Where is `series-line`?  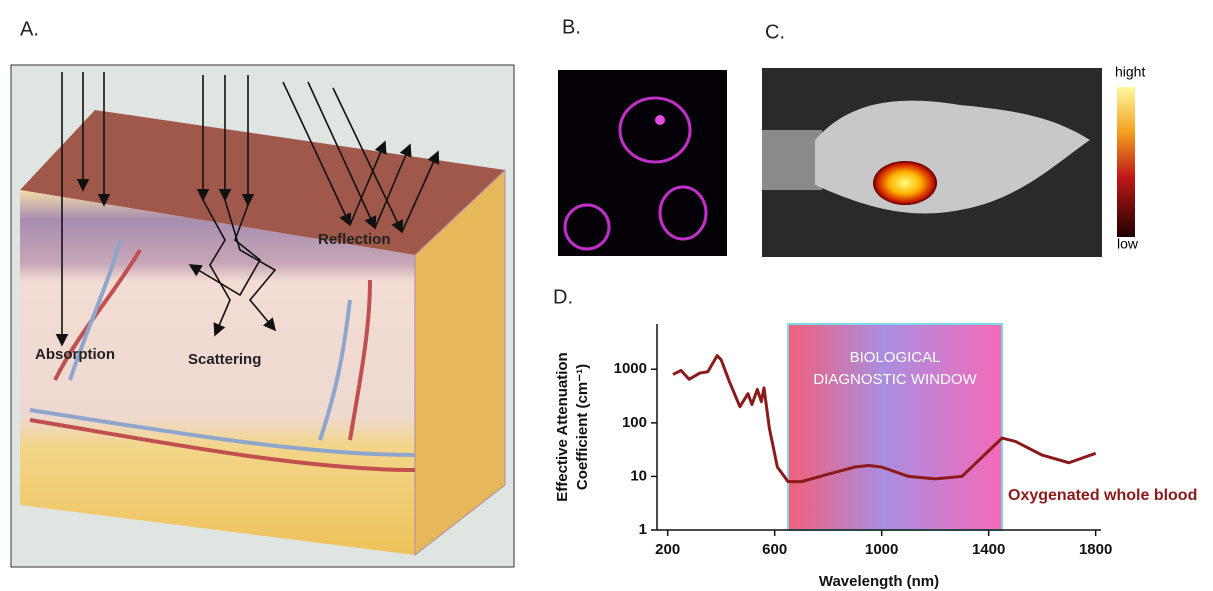
series-line is located at coordinates (884, 419).